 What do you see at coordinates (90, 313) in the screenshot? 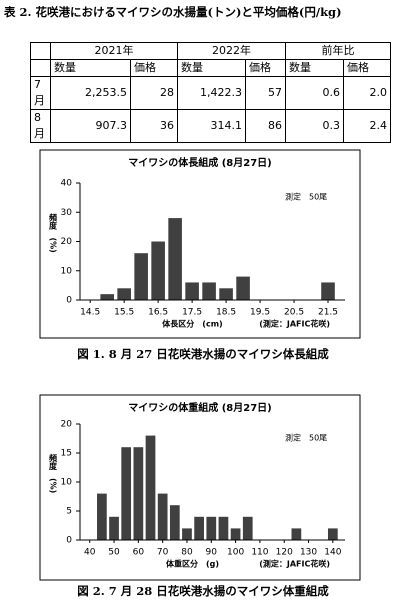
I see `x-tick-label: 14.5` at bounding box center [90, 313].